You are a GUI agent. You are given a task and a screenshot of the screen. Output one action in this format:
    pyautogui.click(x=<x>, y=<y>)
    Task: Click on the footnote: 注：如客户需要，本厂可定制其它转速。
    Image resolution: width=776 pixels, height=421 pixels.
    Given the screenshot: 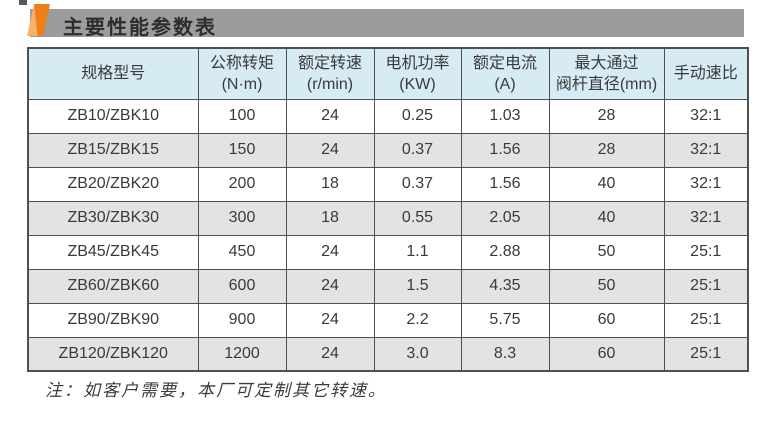 What is the action you would take?
    pyautogui.click(x=216, y=391)
    